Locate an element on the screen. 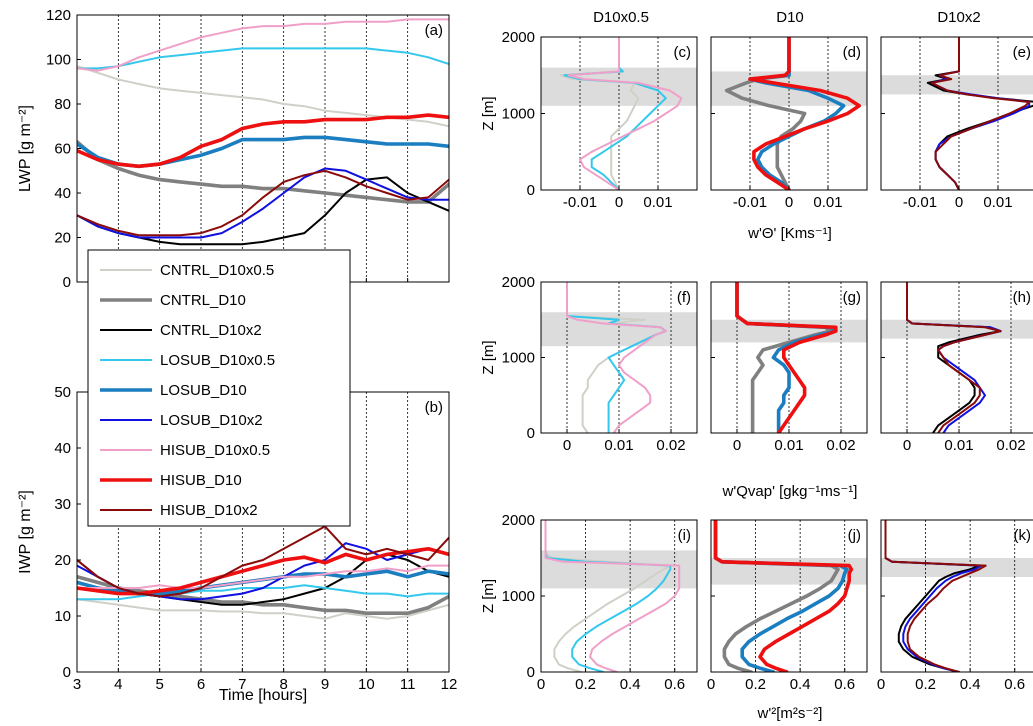 The width and height of the screenshot is (1033, 726). legend-entry: HISUB_D10x2 is located at coordinates (209, 510).